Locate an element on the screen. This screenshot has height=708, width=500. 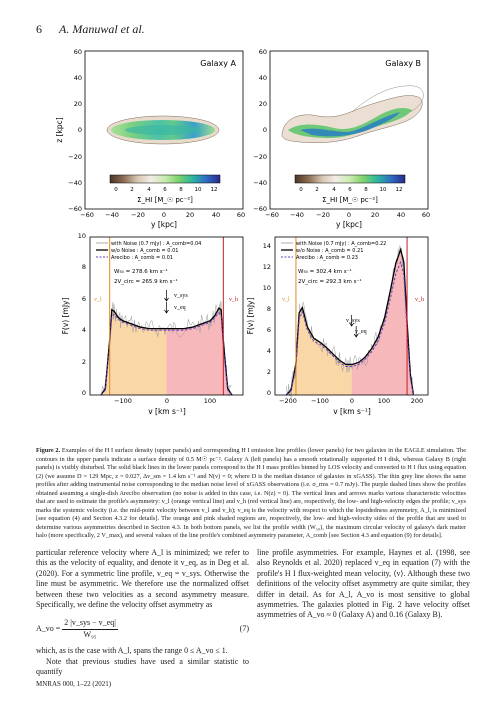
x-tick: 20 is located at coordinates (375, 215).